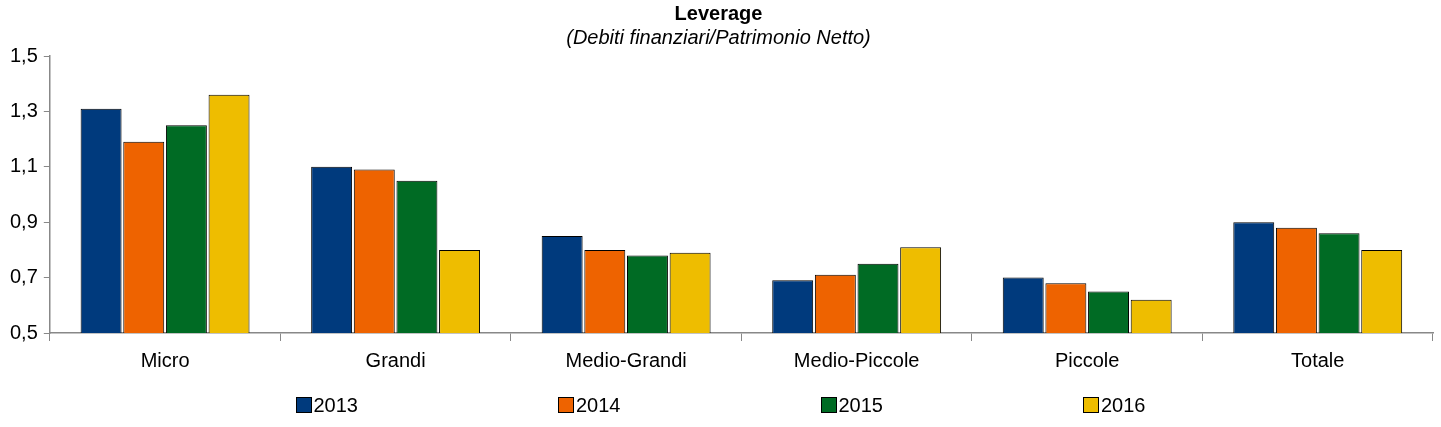 This screenshot has width=1441, height=427. I want to click on x-tick-label: Grandi, so click(395, 359).